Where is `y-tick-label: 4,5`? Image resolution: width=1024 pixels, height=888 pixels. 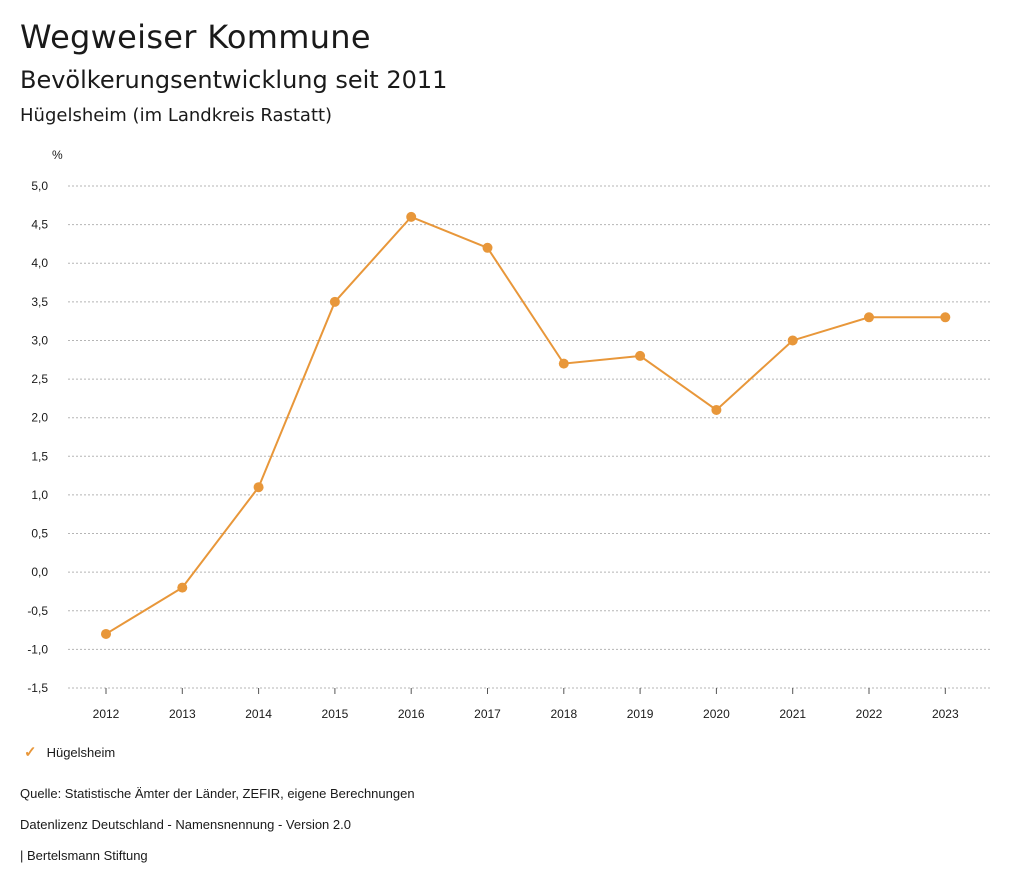
y-tick-label: 4,5 is located at coordinates (39, 225).